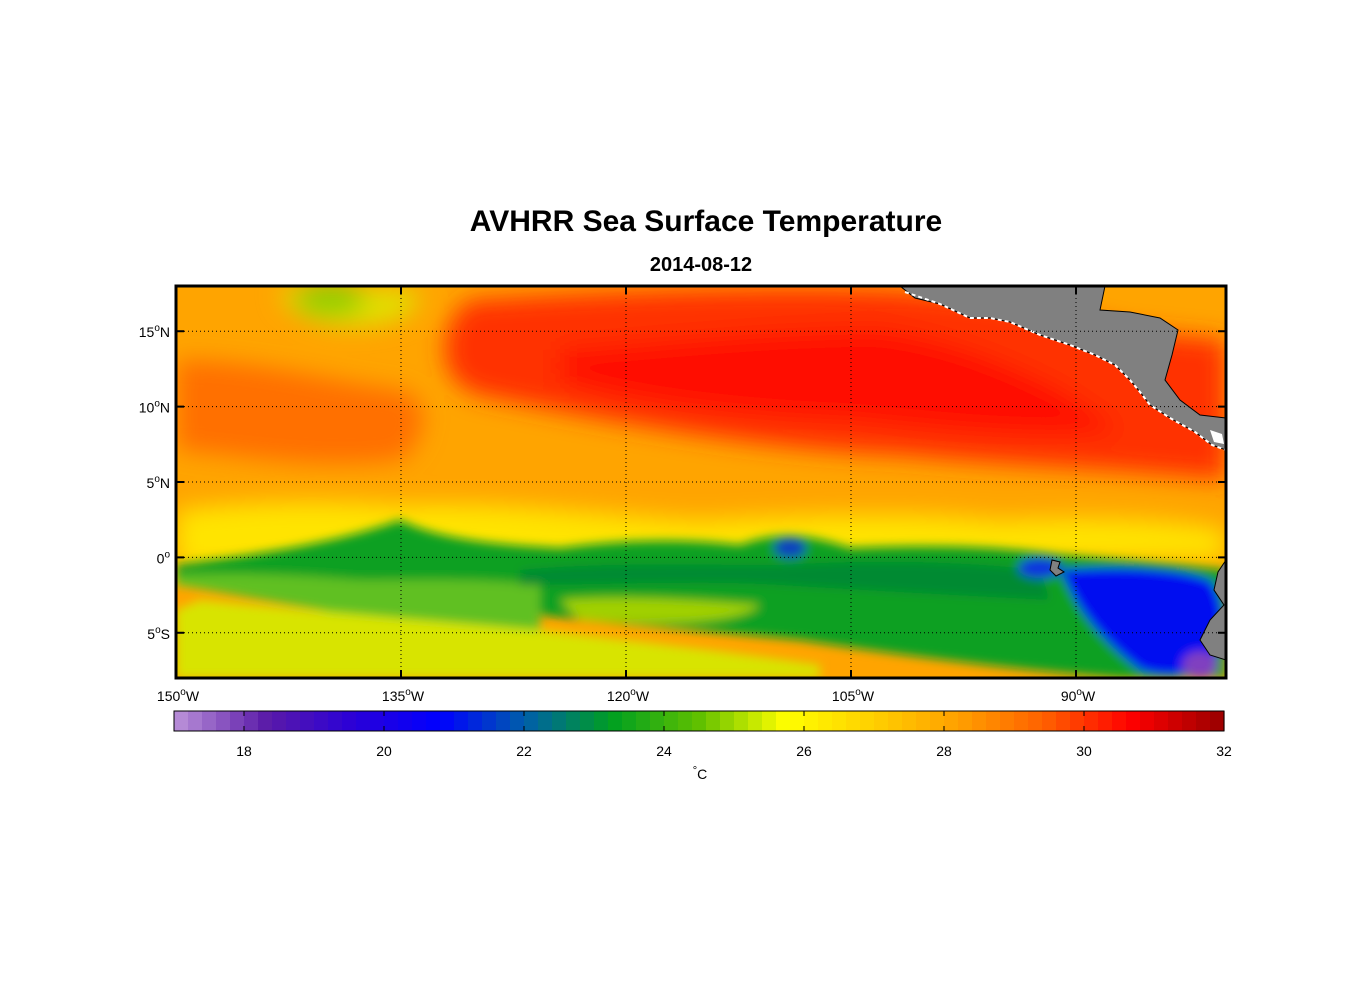  I want to click on land-central-america-coast, so click(1065, 371).